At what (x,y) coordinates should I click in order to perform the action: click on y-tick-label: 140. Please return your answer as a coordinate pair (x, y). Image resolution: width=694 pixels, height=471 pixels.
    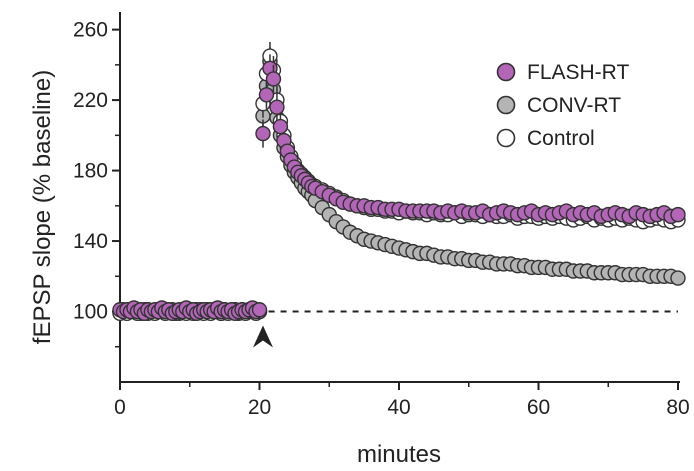
    Looking at the image, I should click on (90, 241).